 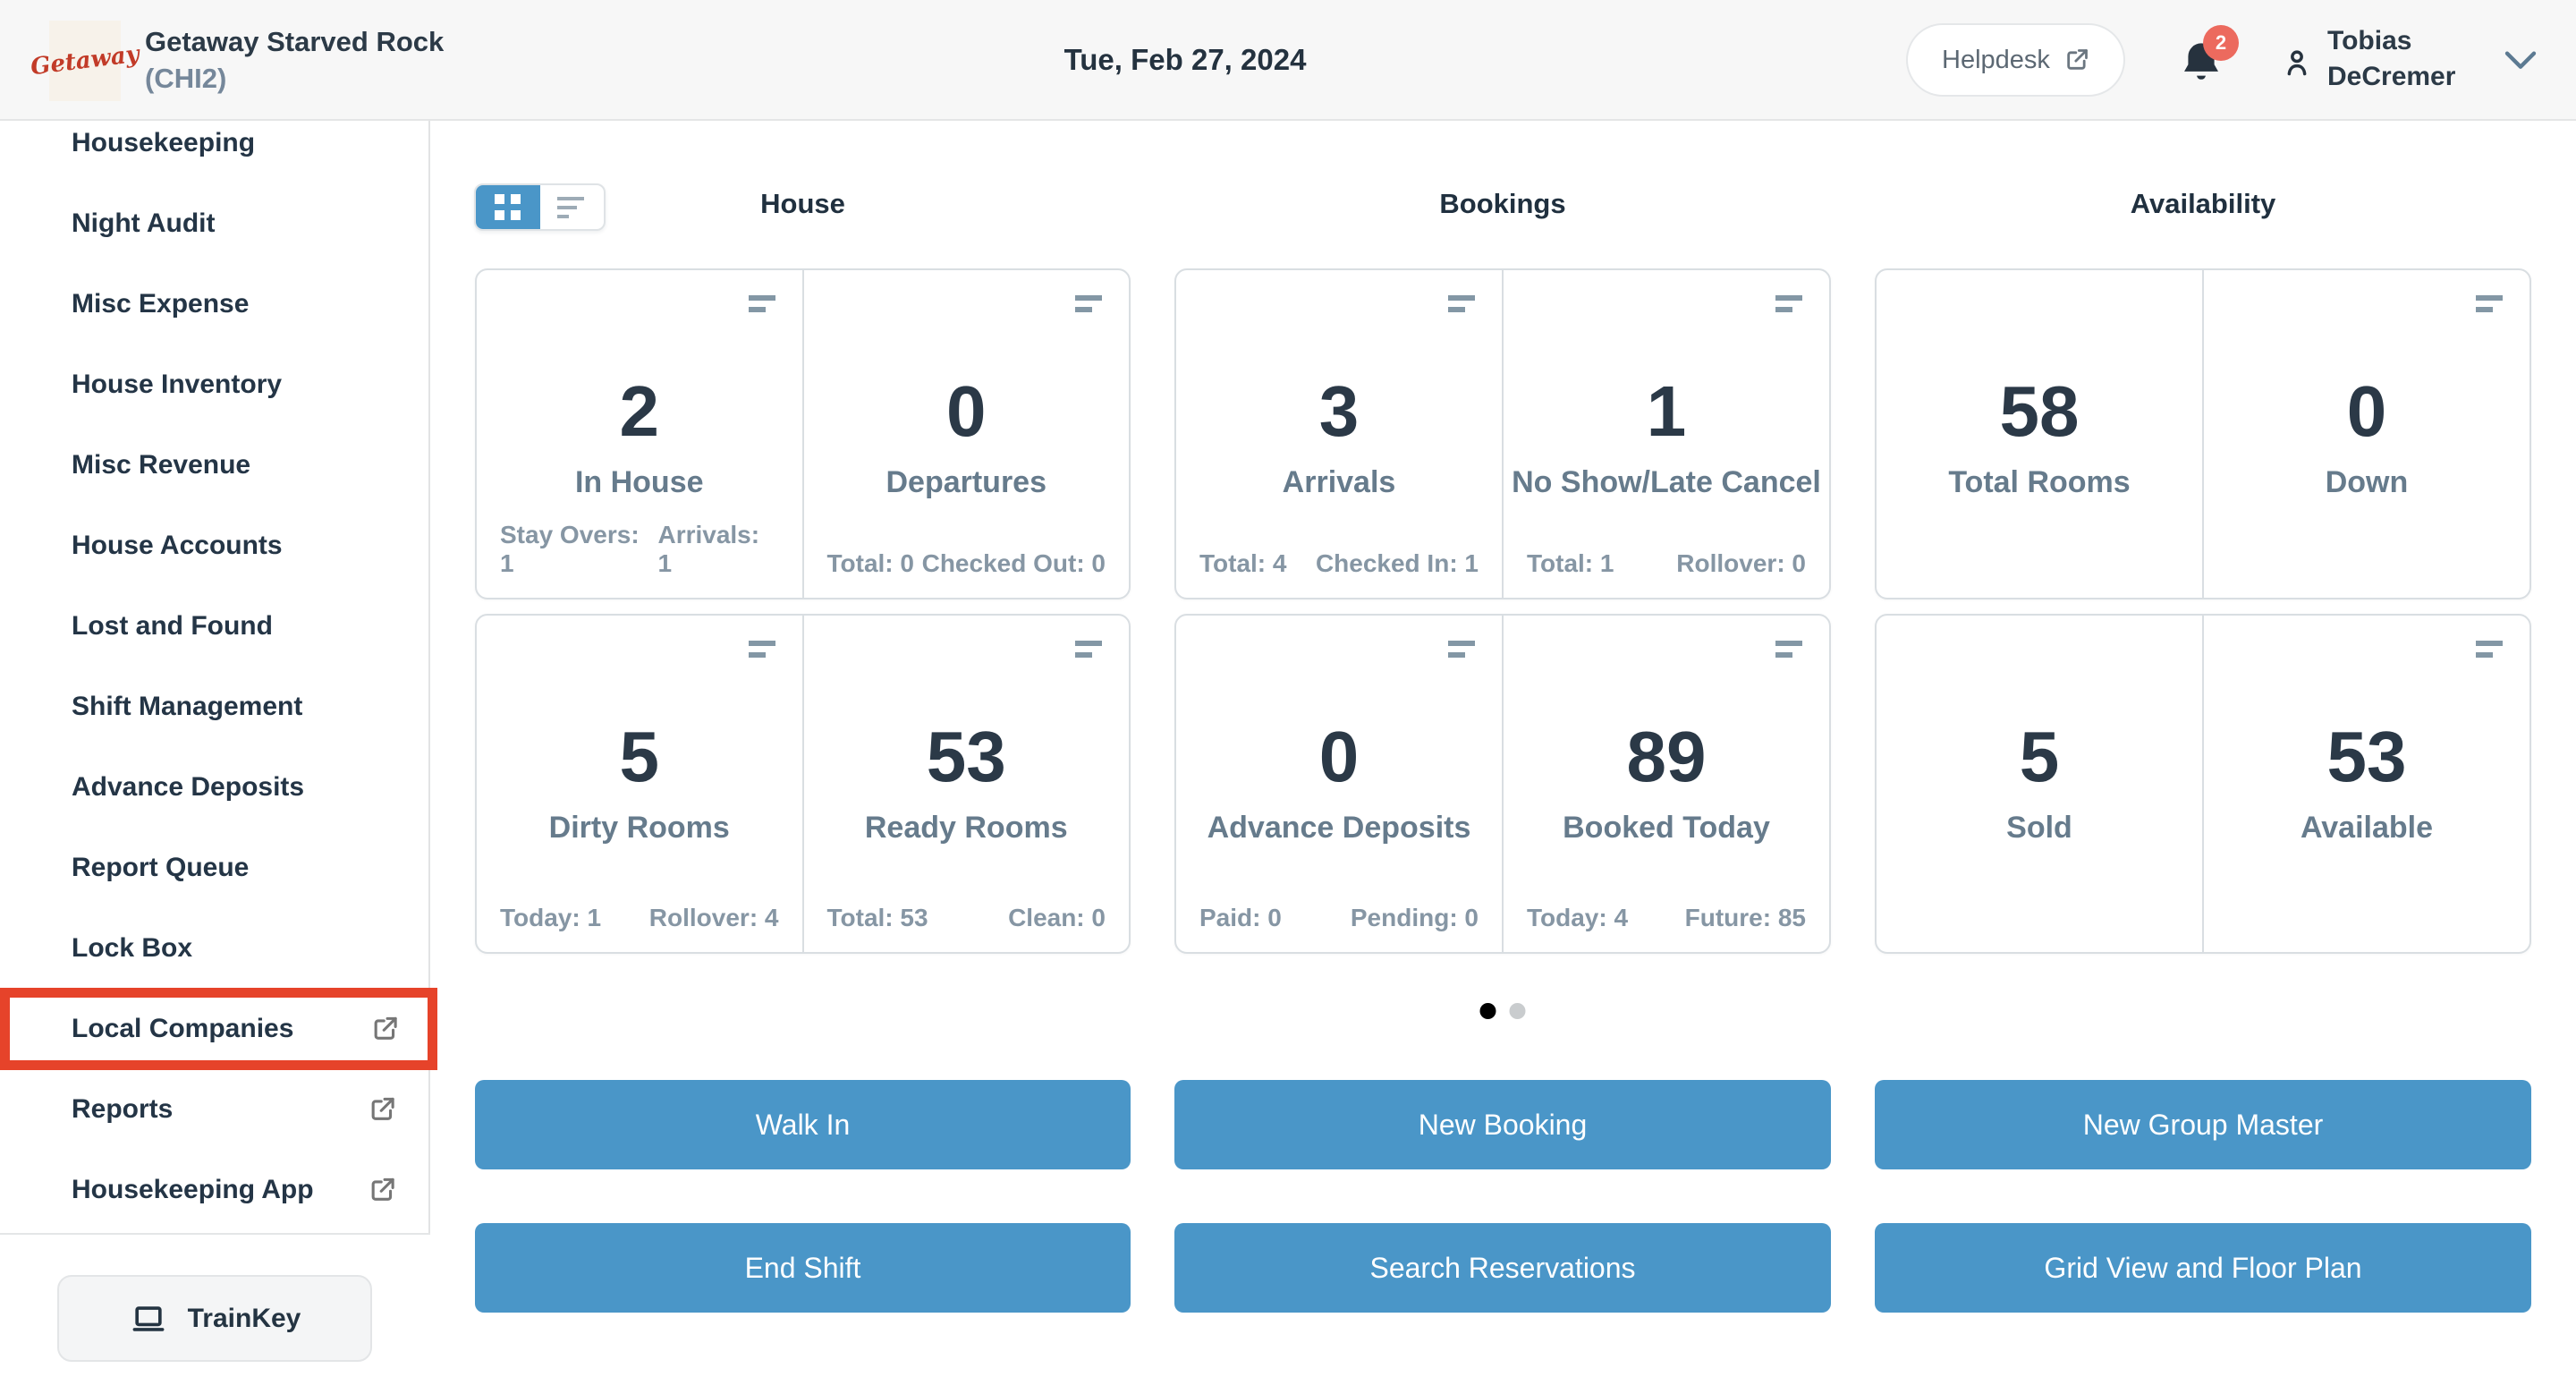 I want to click on sidebar-item-label: Night Audit, so click(x=144, y=223).